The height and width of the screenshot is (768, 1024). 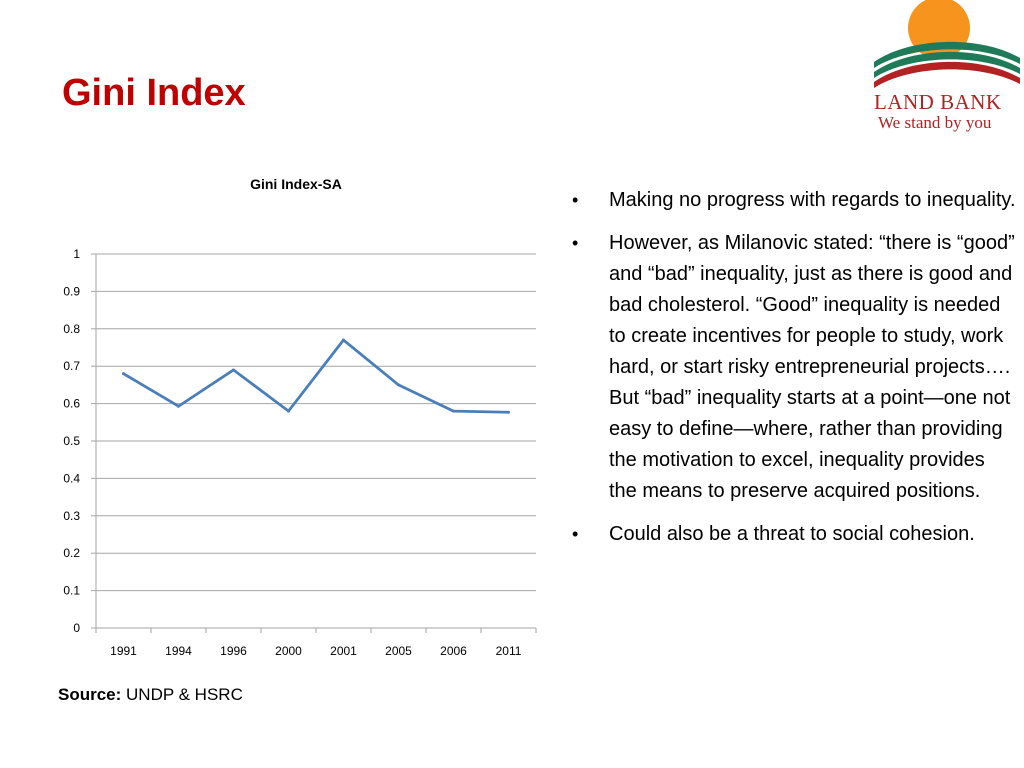 I want to click on y-tick-label: 0.3, so click(x=71, y=516).